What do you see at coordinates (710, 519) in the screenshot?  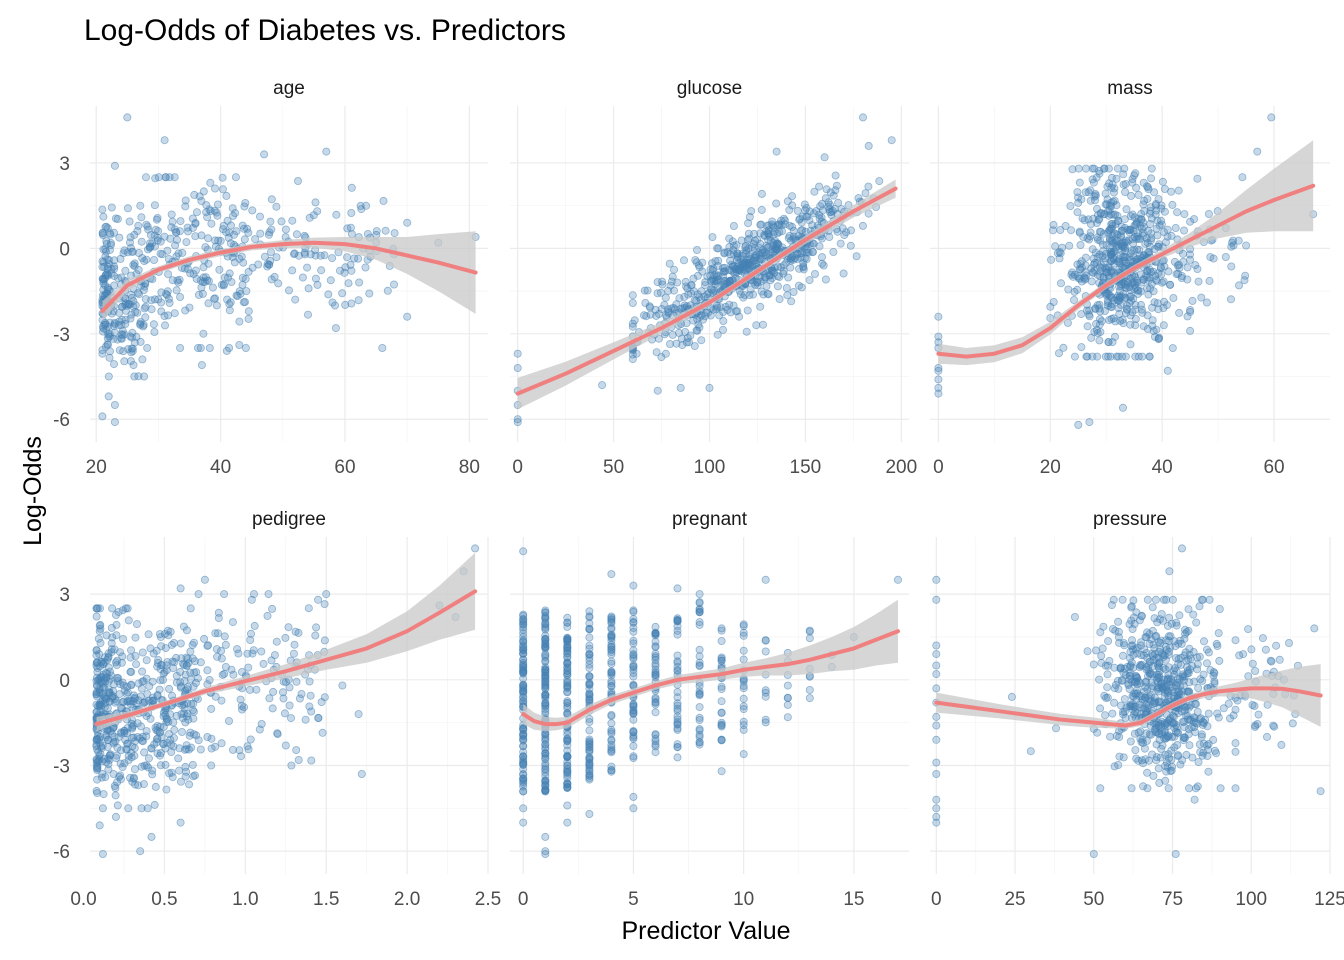 I see `panel-strip-label: pregnant` at bounding box center [710, 519].